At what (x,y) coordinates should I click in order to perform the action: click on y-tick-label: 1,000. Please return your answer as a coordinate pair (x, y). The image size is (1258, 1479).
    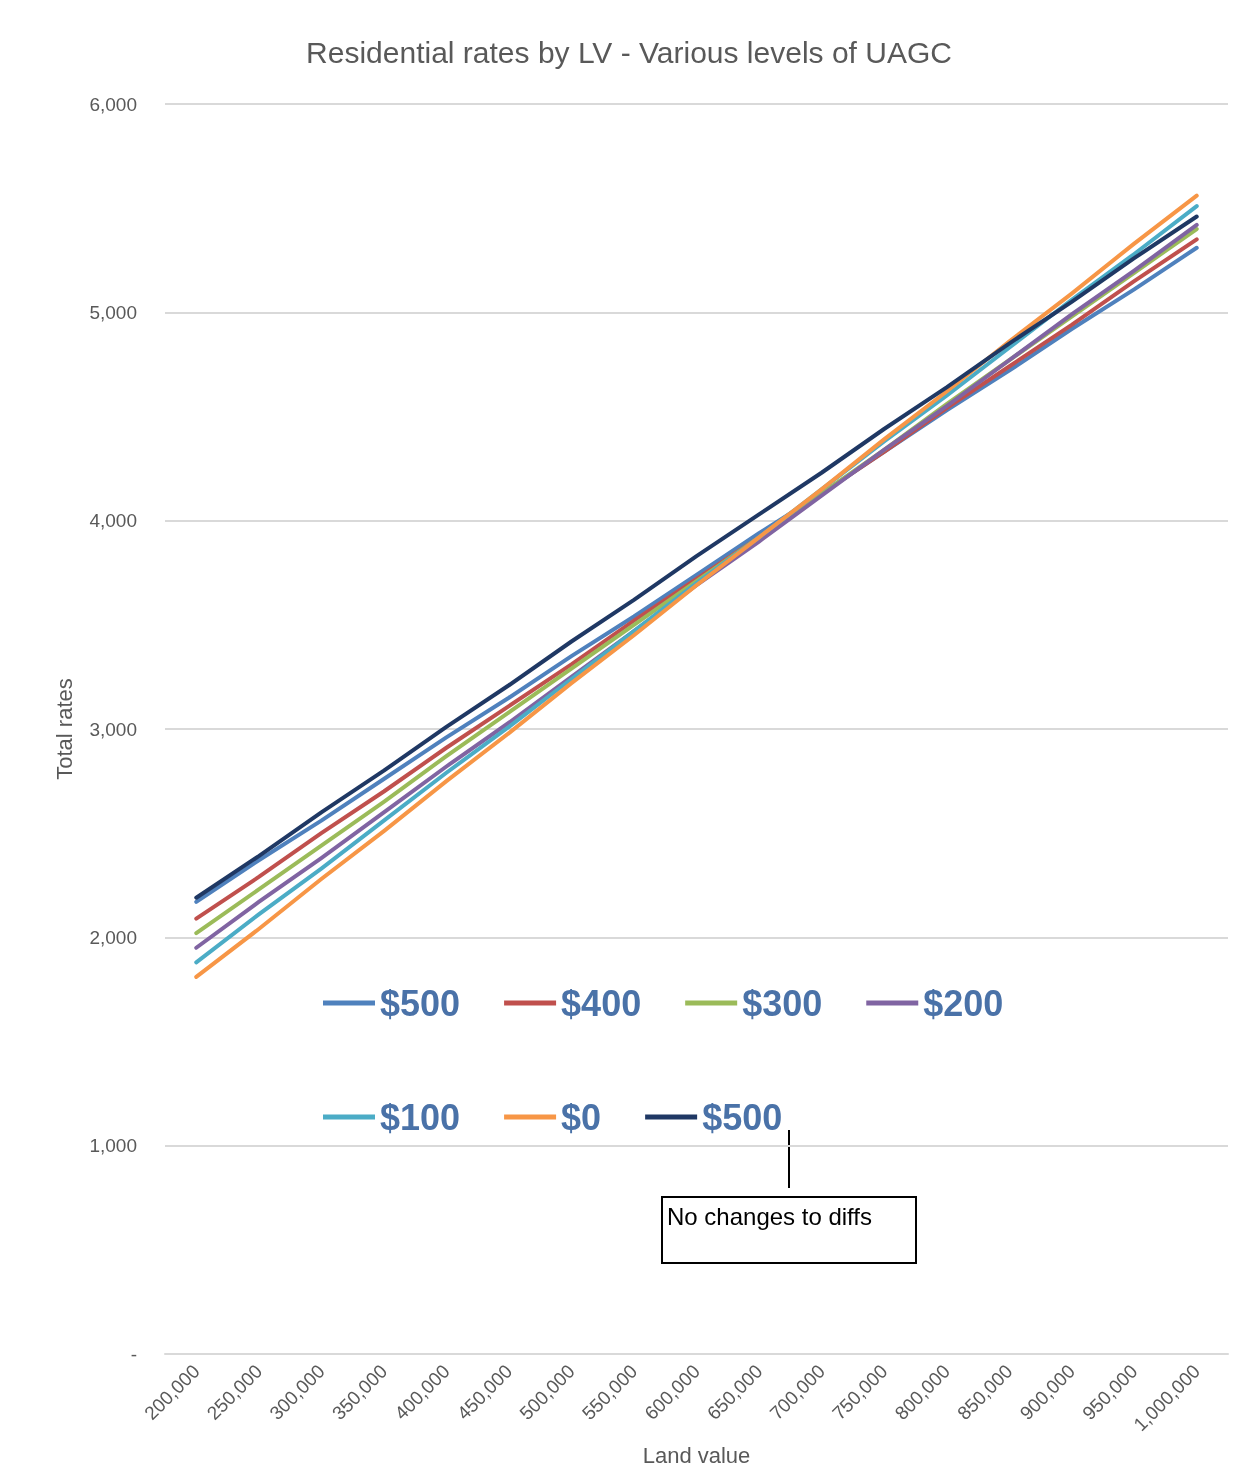
    Looking at the image, I should click on (113, 1146).